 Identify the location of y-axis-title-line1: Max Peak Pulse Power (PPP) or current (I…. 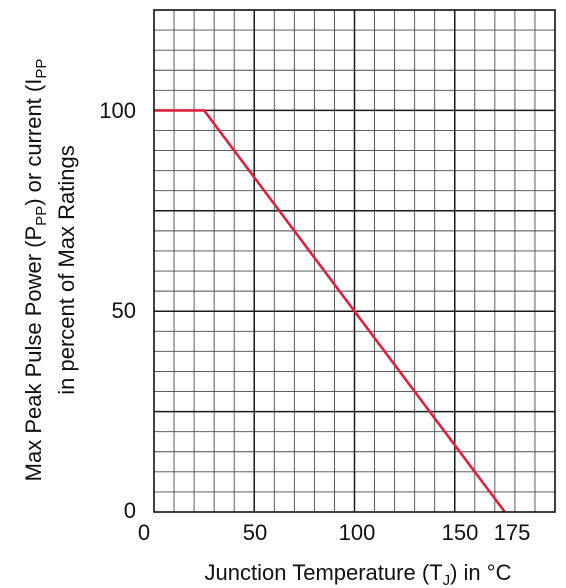
(35, 270).